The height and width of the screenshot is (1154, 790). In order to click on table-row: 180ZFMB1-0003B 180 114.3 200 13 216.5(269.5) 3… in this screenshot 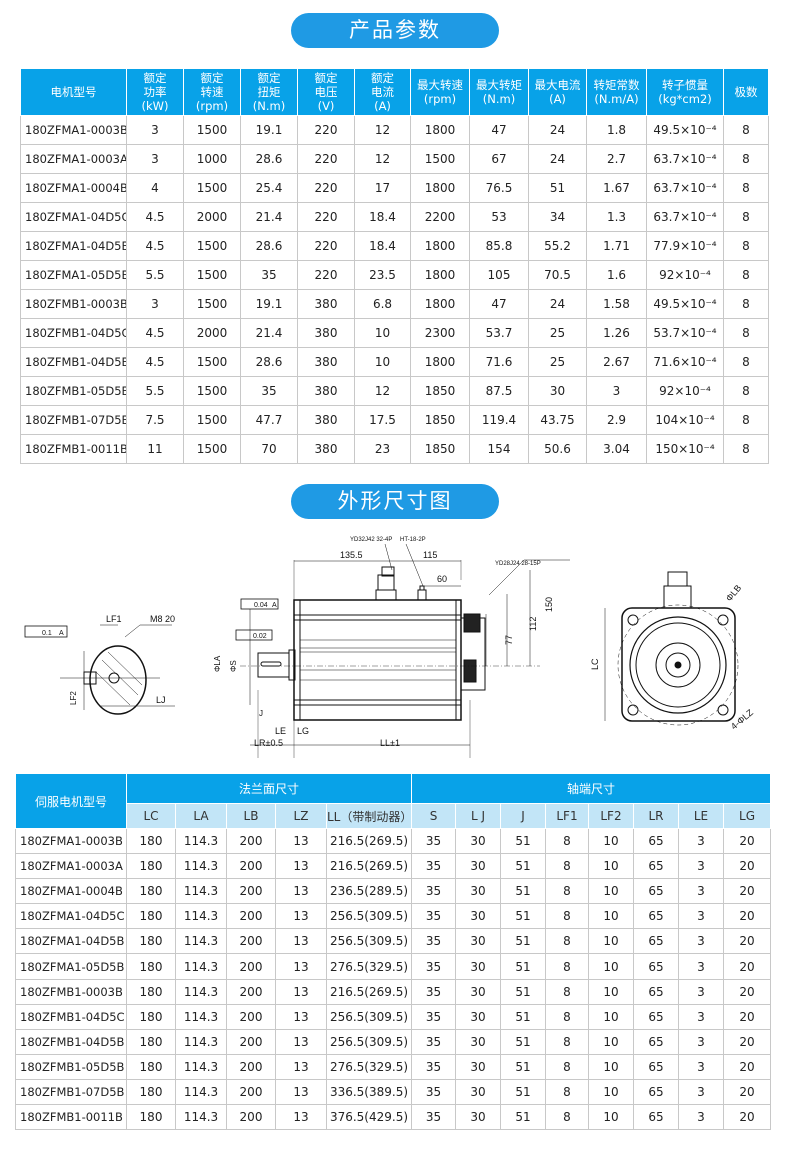, I will do `click(393, 991)`.